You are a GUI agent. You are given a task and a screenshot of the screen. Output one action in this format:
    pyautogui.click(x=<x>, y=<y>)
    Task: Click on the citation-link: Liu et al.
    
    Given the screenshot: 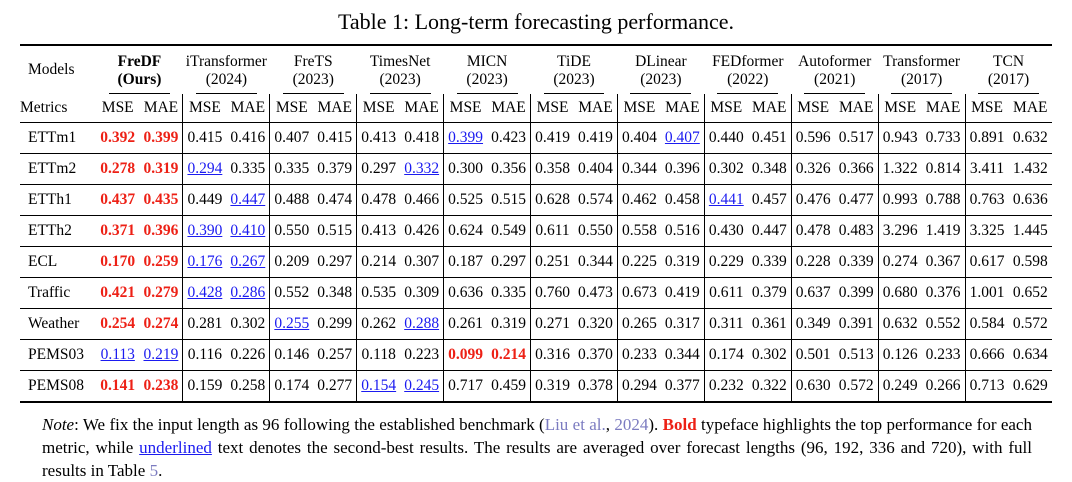 What is the action you would take?
    pyautogui.click(x=575, y=424)
    